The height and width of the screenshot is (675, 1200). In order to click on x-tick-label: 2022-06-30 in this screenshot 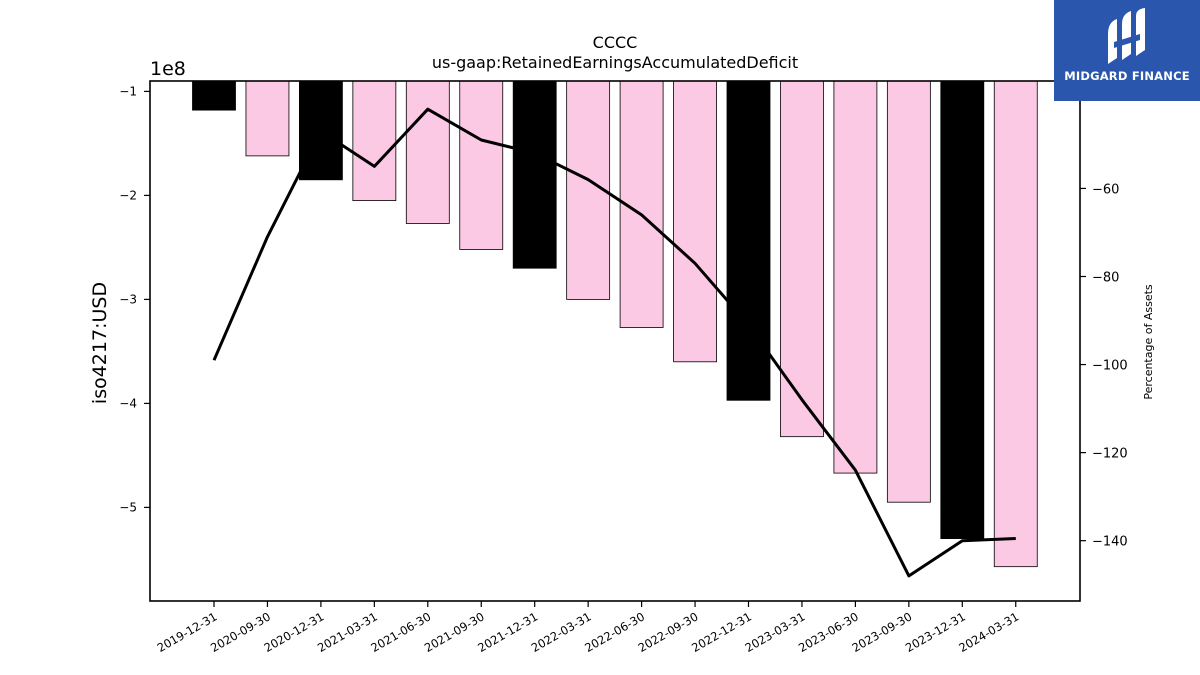, I will do `click(614, 632)`.